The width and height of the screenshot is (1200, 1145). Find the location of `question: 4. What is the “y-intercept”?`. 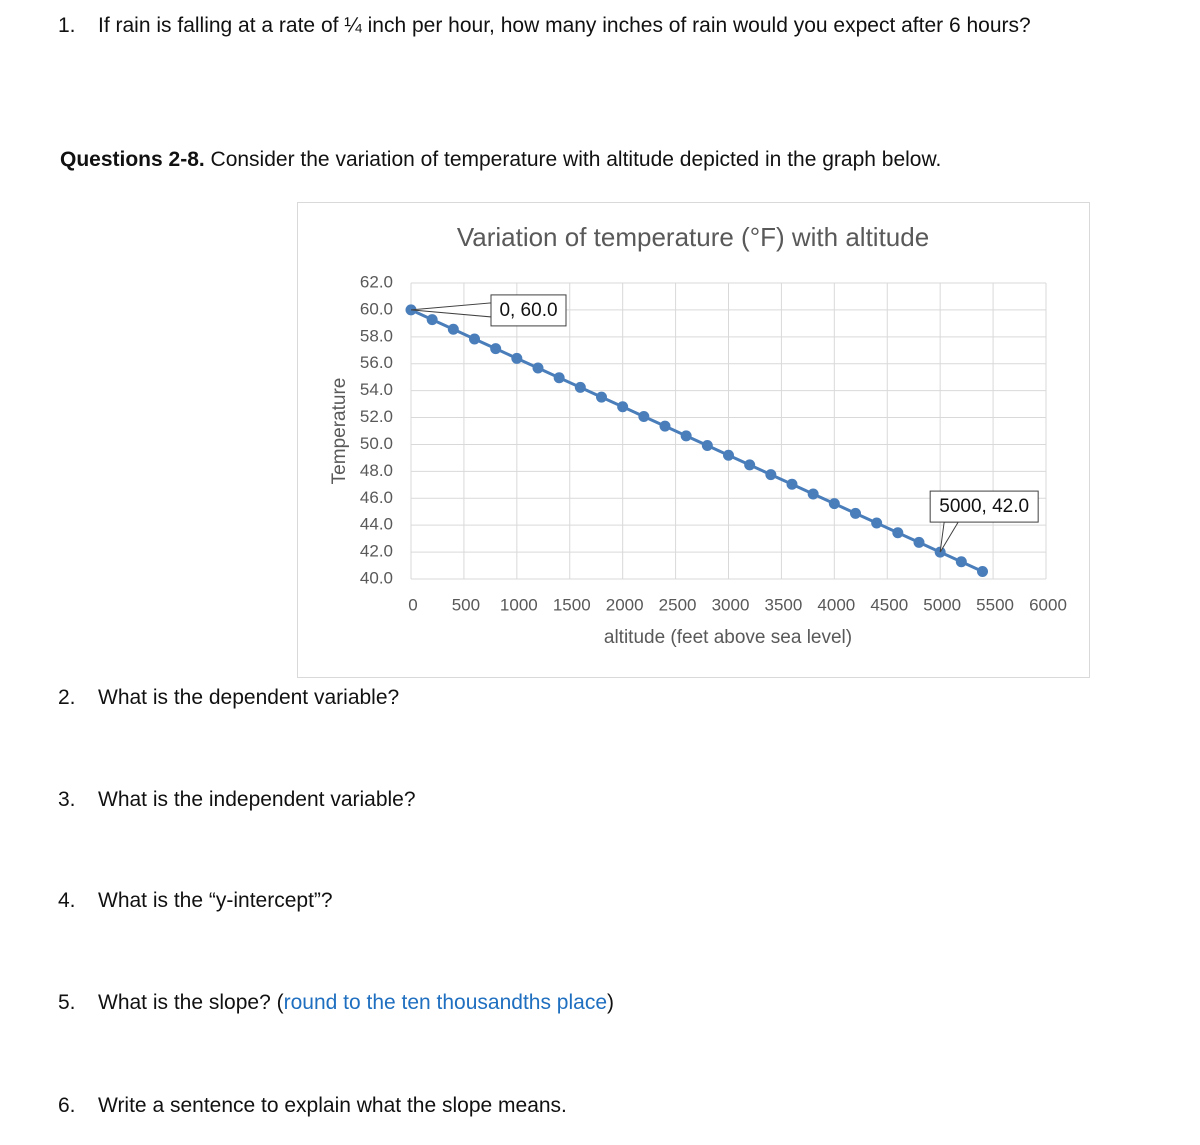

question: 4. What is the “y-intercept”? is located at coordinates (195, 901).